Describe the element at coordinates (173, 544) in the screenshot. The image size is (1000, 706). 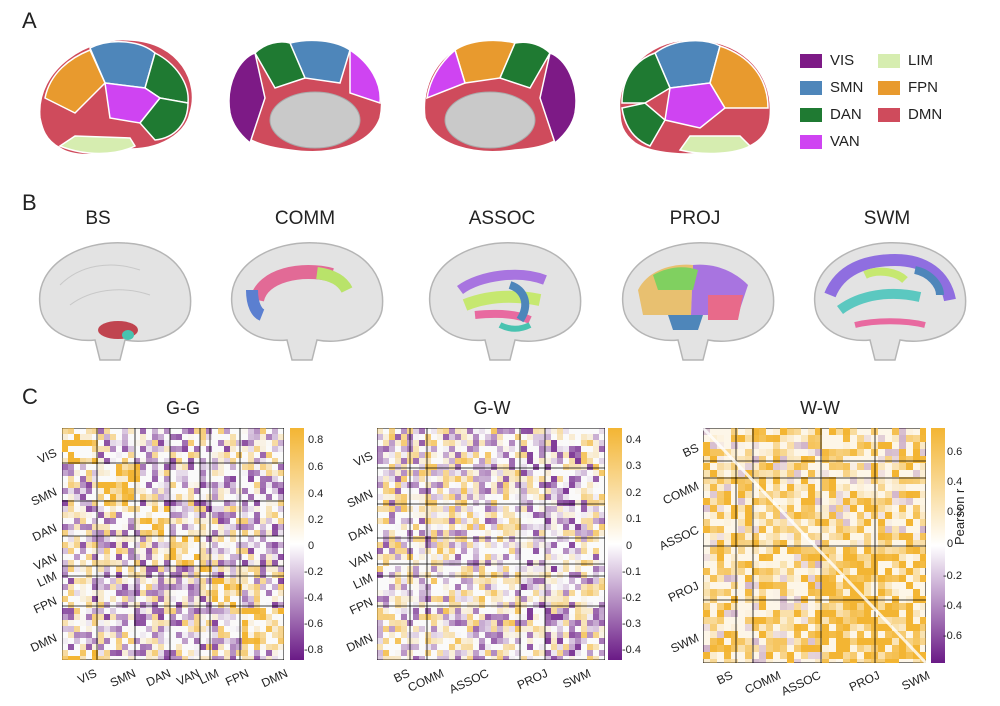
I see `matrix-gg-heatmap` at that location.